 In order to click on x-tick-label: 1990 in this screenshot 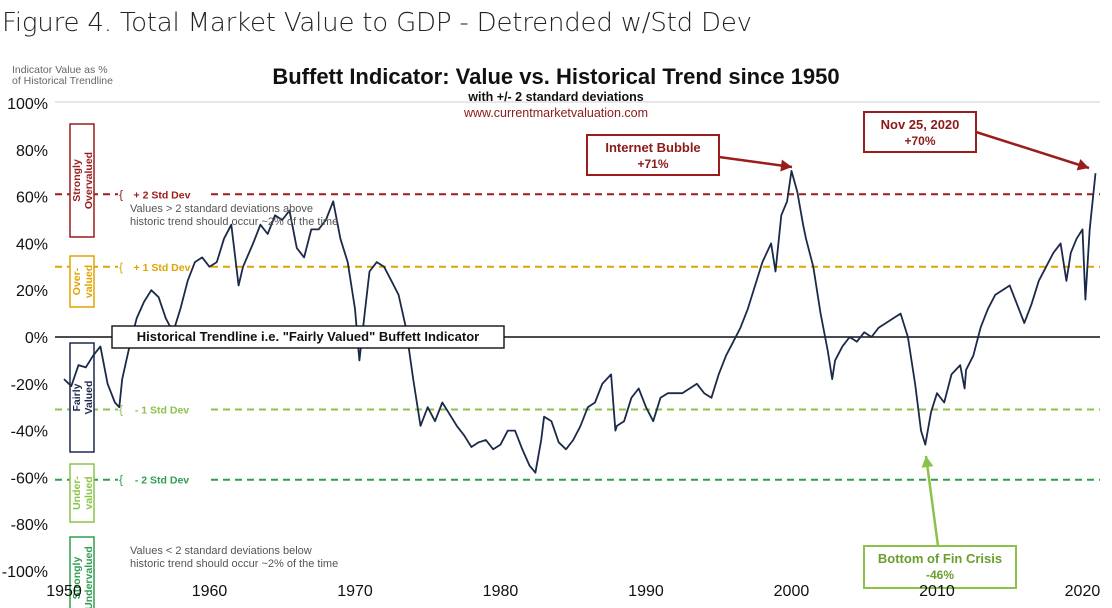, I will do `click(646, 591)`.